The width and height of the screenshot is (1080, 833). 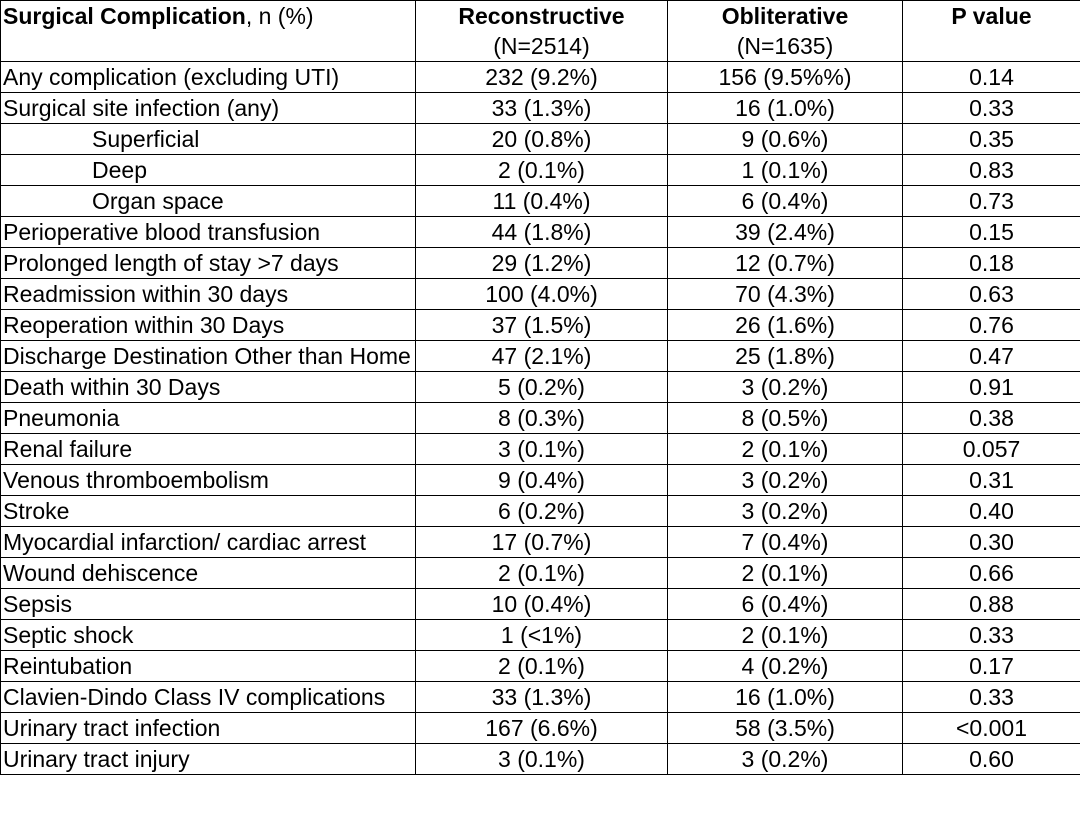 I want to click on complication-label: Any complication (excluding UTI), so click(x=208, y=77).